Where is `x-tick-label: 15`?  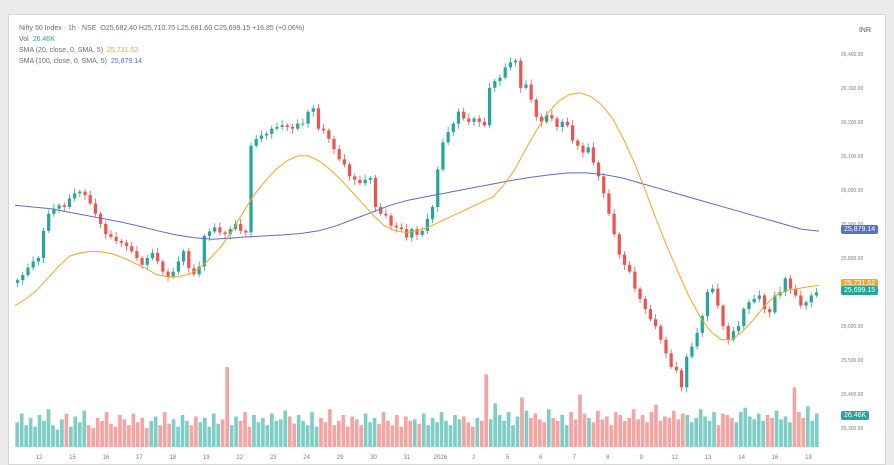 x-tick-label: 15 is located at coordinates (72, 458).